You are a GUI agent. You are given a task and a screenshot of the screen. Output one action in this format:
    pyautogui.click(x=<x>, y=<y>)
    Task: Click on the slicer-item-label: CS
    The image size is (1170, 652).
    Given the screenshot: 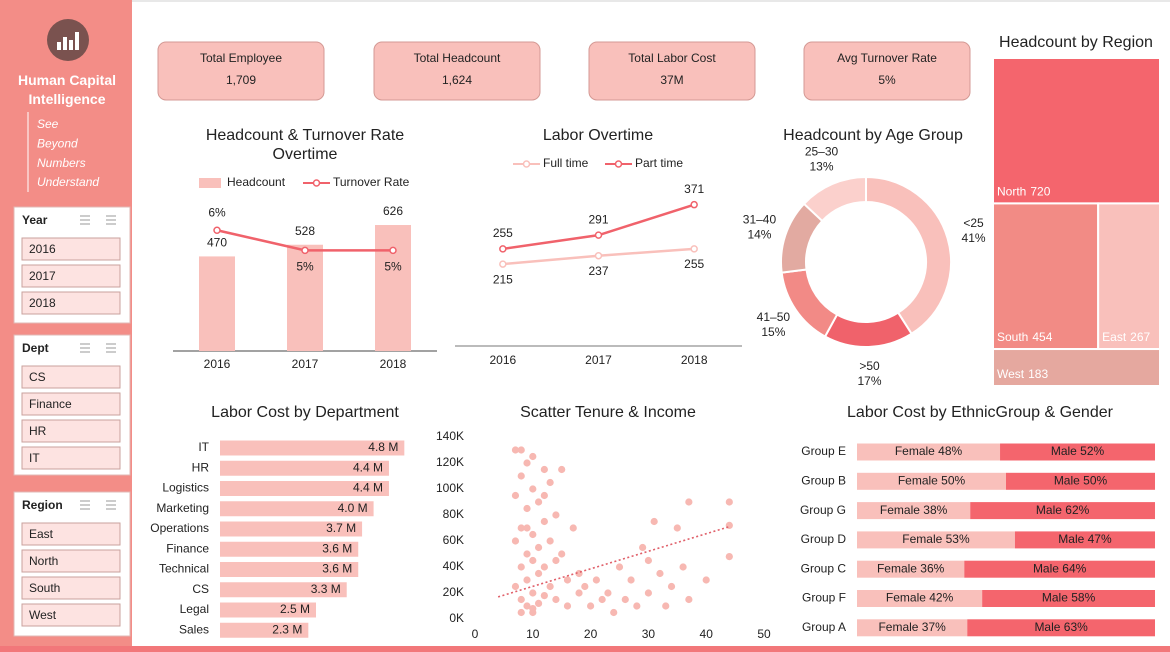 What is the action you would take?
    pyautogui.click(x=37, y=377)
    